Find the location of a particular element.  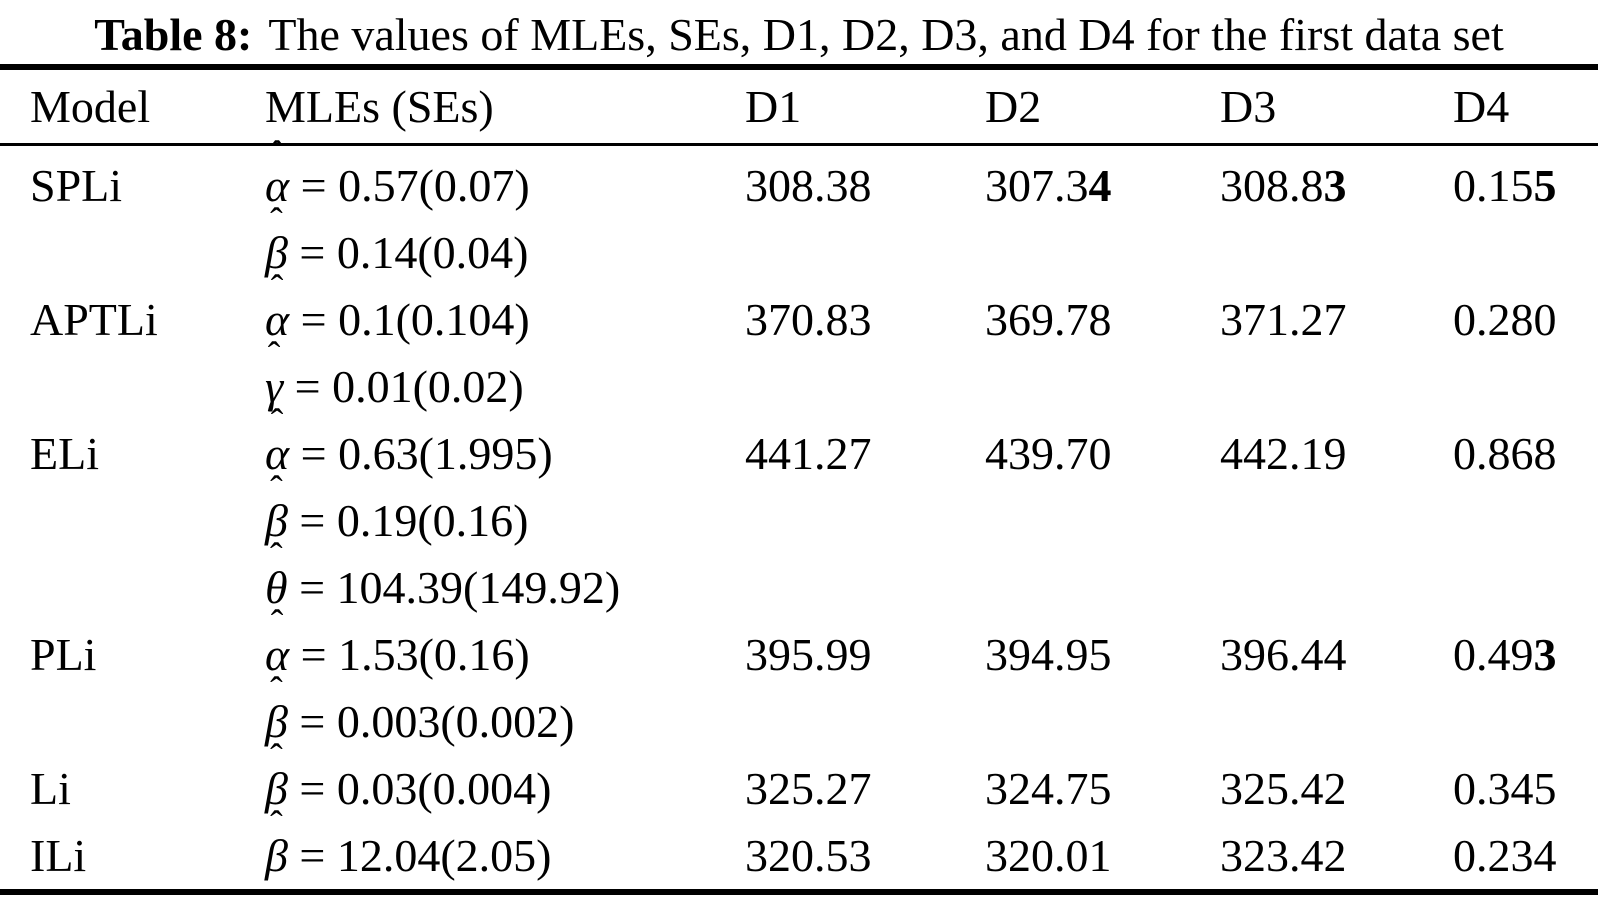

estimate-value-text: = 0.003(0.002) is located at coordinates (431, 721).